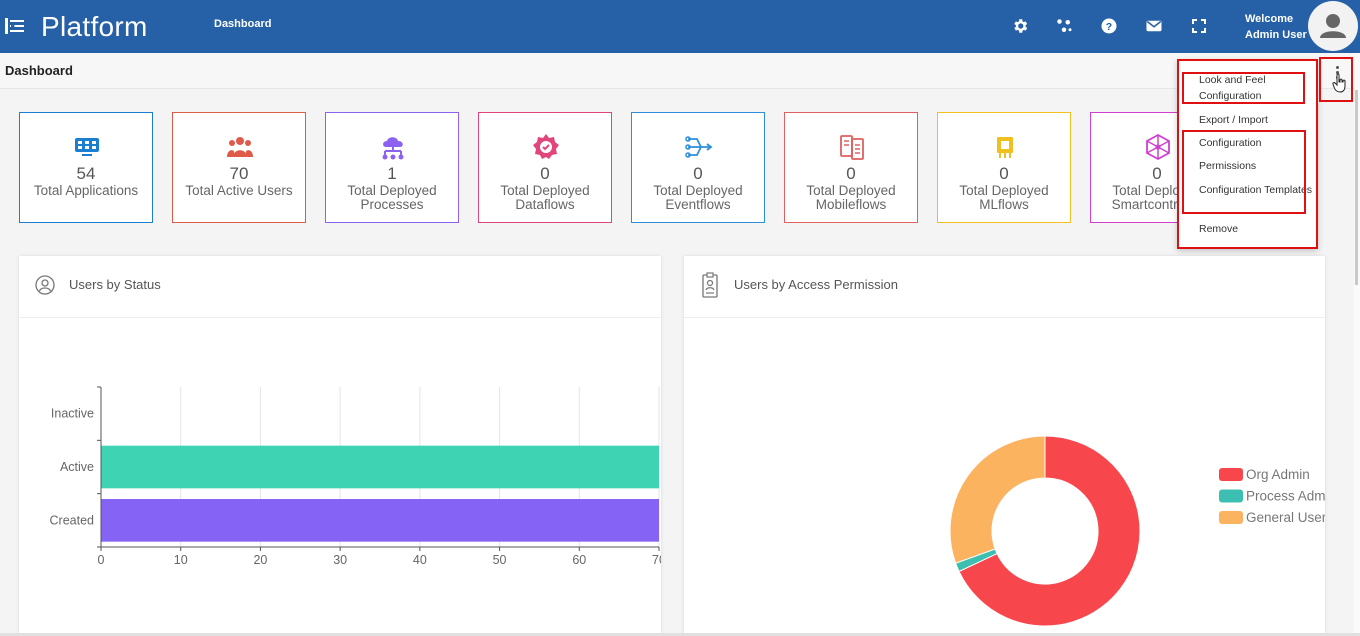 The image size is (1360, 636). I want to click on menu-item-look-and-feel: Look and Feel Configuration, so click(1232, 88).